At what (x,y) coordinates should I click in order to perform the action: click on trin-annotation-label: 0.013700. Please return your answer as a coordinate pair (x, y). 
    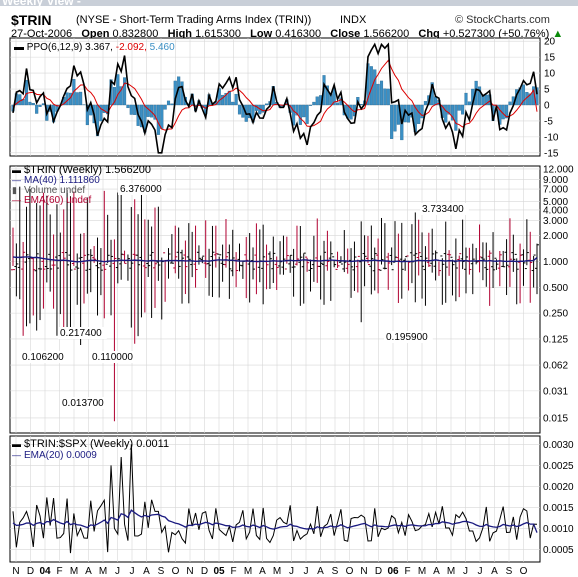
    Looking at the image, I should click on (83, 403).